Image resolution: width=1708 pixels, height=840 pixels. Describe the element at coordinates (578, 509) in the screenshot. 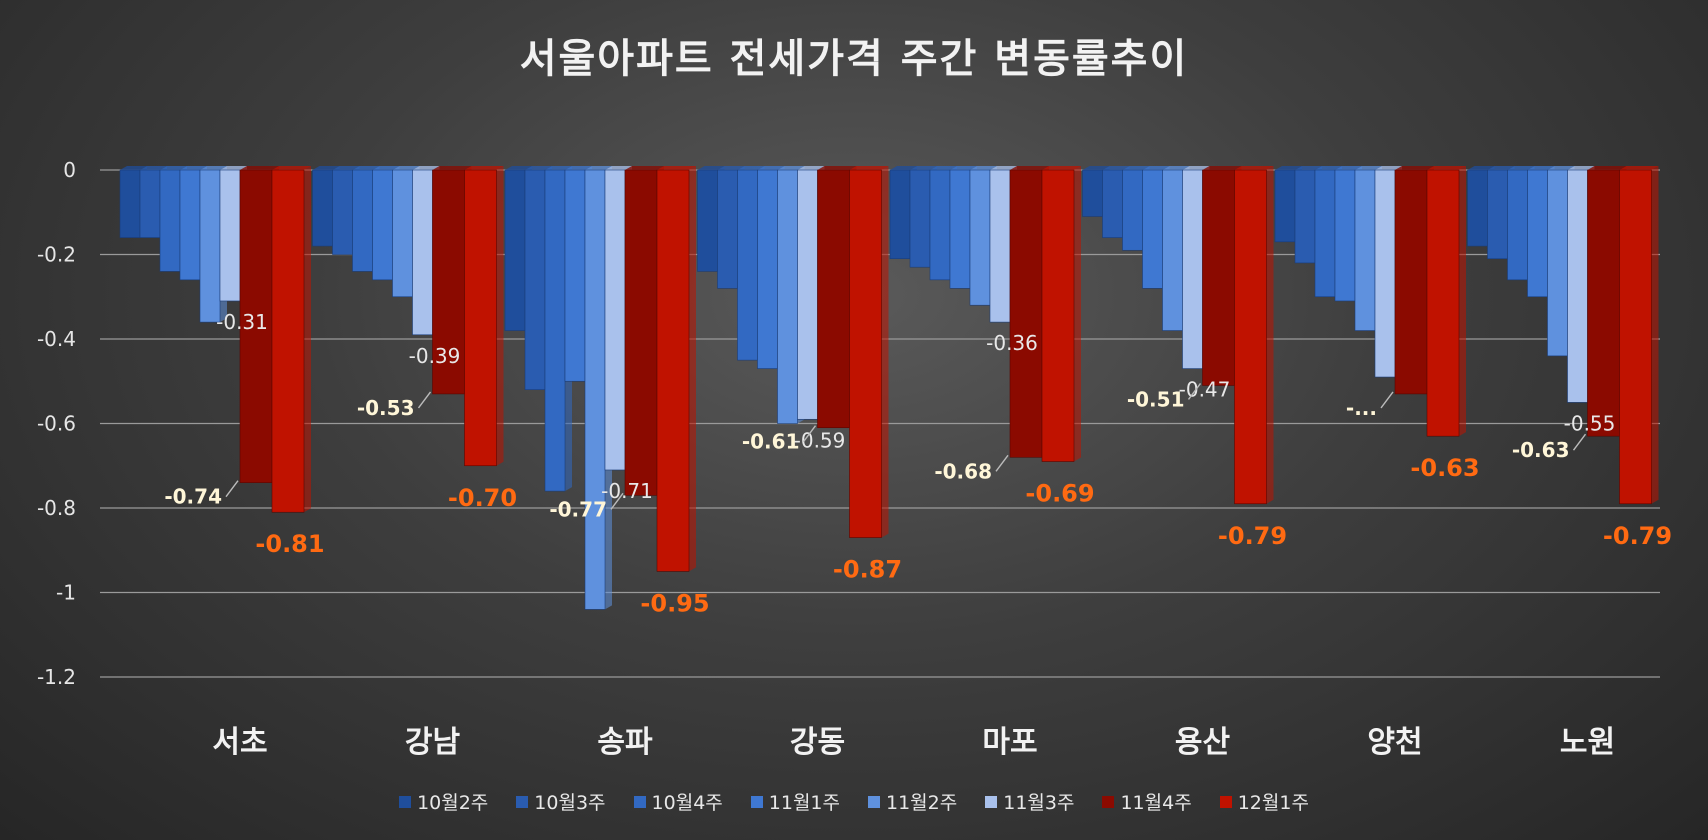

I see `data-label: -0.77` at that location.